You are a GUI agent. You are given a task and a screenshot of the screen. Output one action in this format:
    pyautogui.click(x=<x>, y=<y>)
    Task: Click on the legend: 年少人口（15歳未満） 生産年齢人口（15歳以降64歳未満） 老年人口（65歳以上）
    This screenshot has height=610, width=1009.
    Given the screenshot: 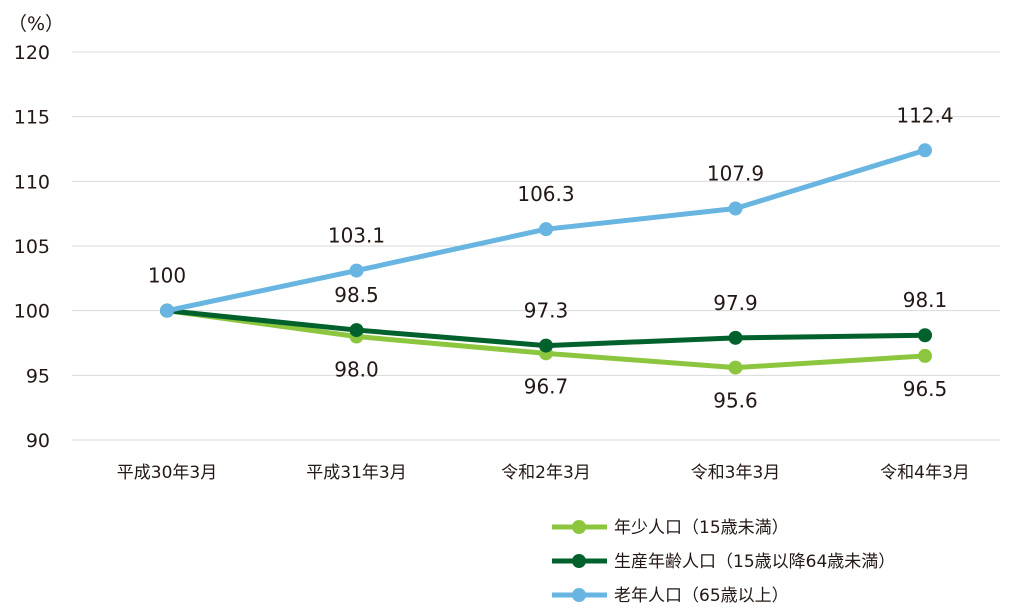 What is the action you would take?
    pyautogui.click(x=723, y=562)
    